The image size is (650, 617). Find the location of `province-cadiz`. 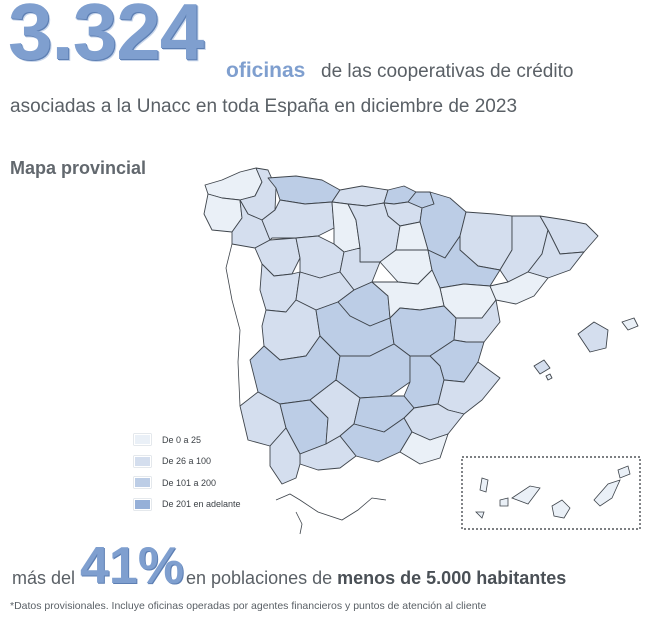

province-cadiz is located at coordinates (285, 456).